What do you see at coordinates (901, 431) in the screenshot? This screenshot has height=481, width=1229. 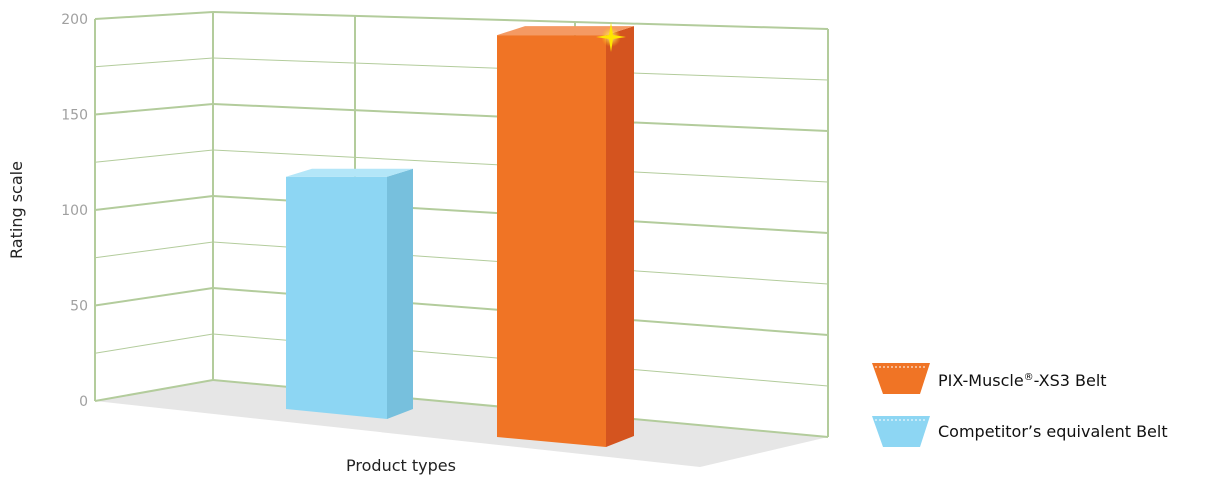 I see `legend-swatch-competitor` at bounding box center [901, 431].